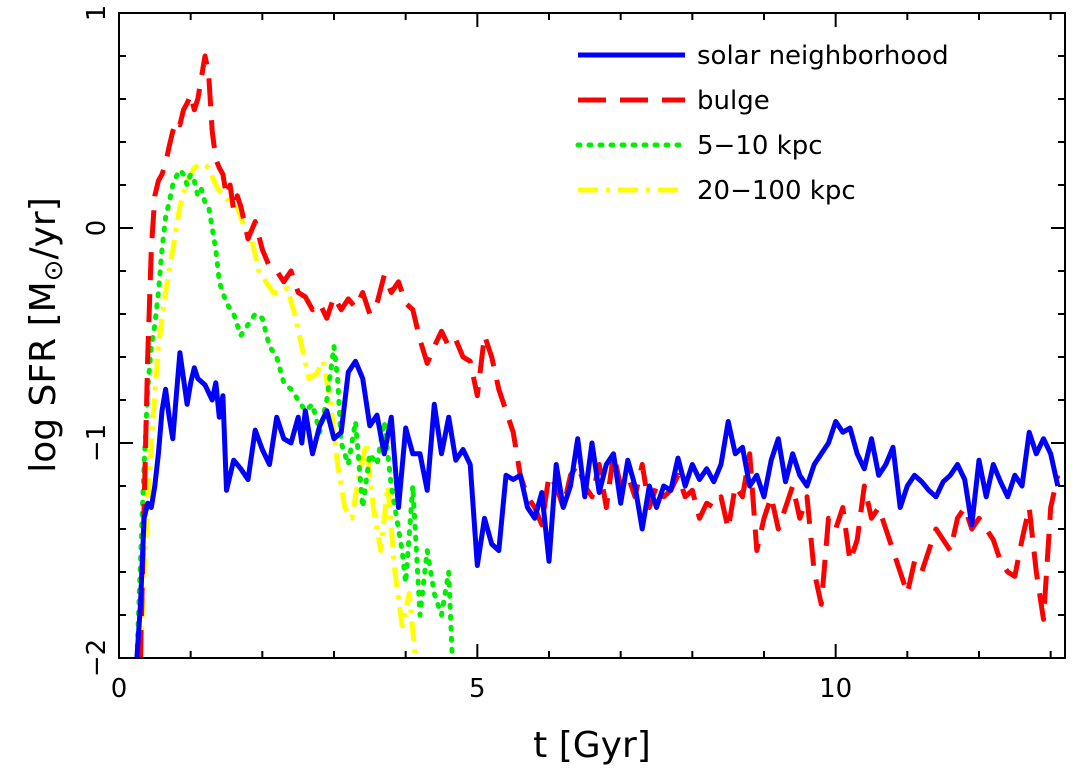 This screenshot has height=768, width=1078. What do you see at coordinates (119, 689) in the screenshot?
I see `x-tick-label: 0` at bounding box center [119, 689].